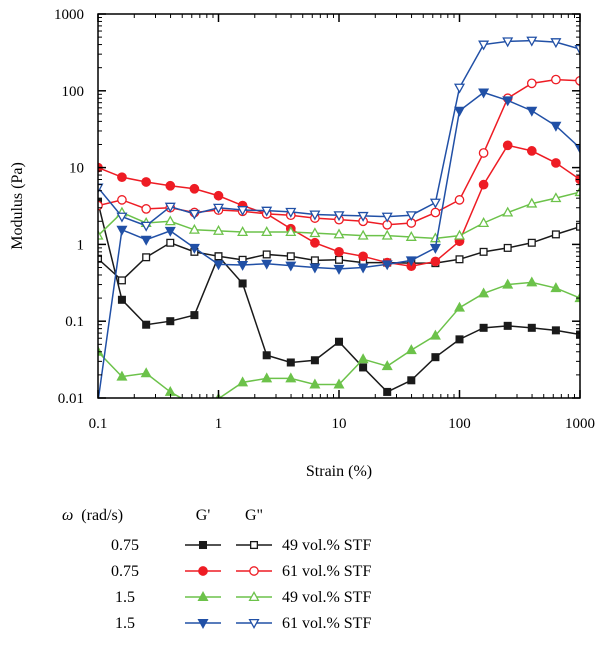  I want to click on x-tick-label: 0.1, so click(98, 424).